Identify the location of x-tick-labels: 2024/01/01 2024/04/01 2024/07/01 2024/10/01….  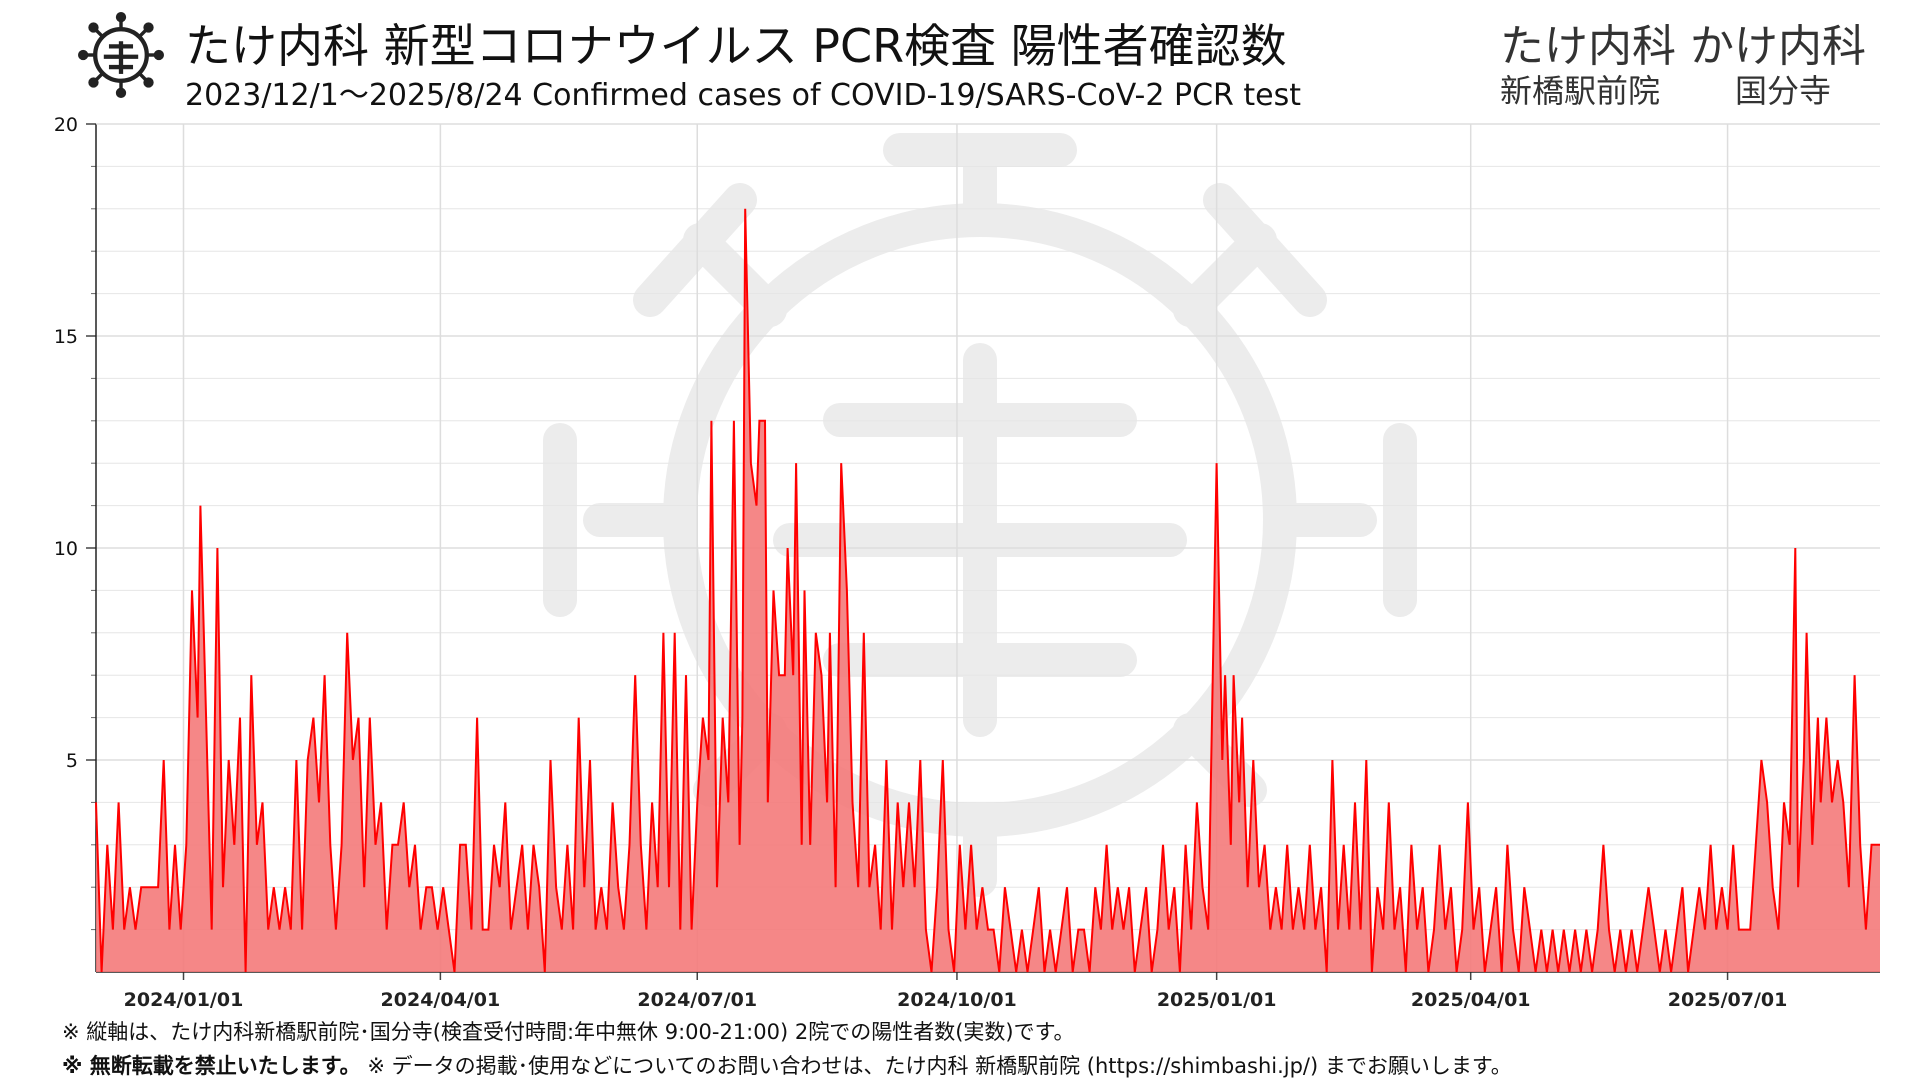
(956, 999).